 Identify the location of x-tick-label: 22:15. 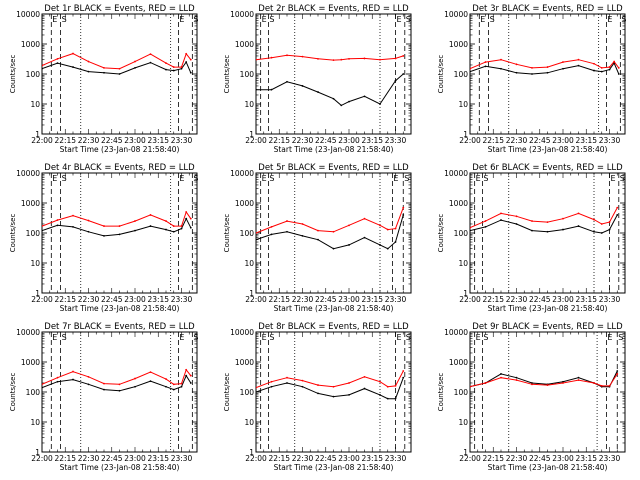
(493, 140).